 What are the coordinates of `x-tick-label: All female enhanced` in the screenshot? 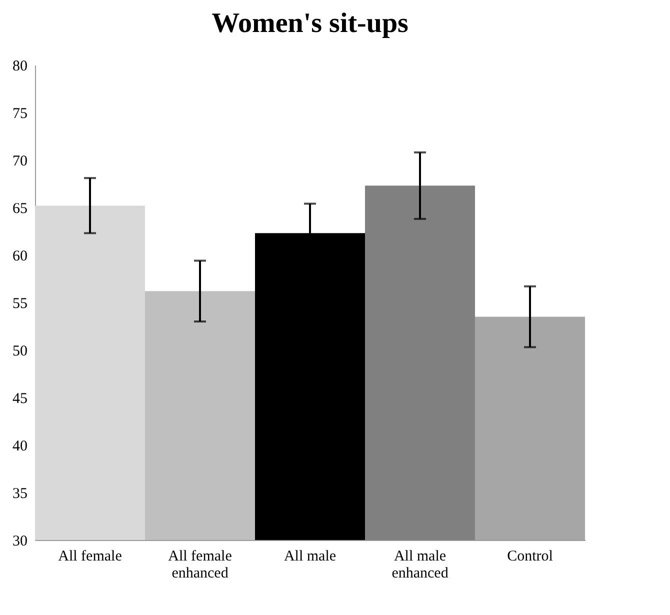 It's located at (200, 565).